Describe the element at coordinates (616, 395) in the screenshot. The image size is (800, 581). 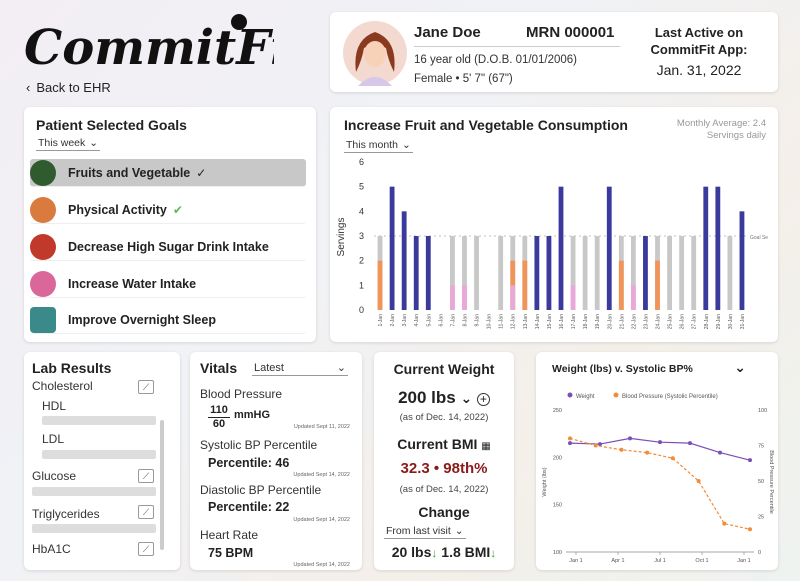
I see `legend-bp-marker` at that location.